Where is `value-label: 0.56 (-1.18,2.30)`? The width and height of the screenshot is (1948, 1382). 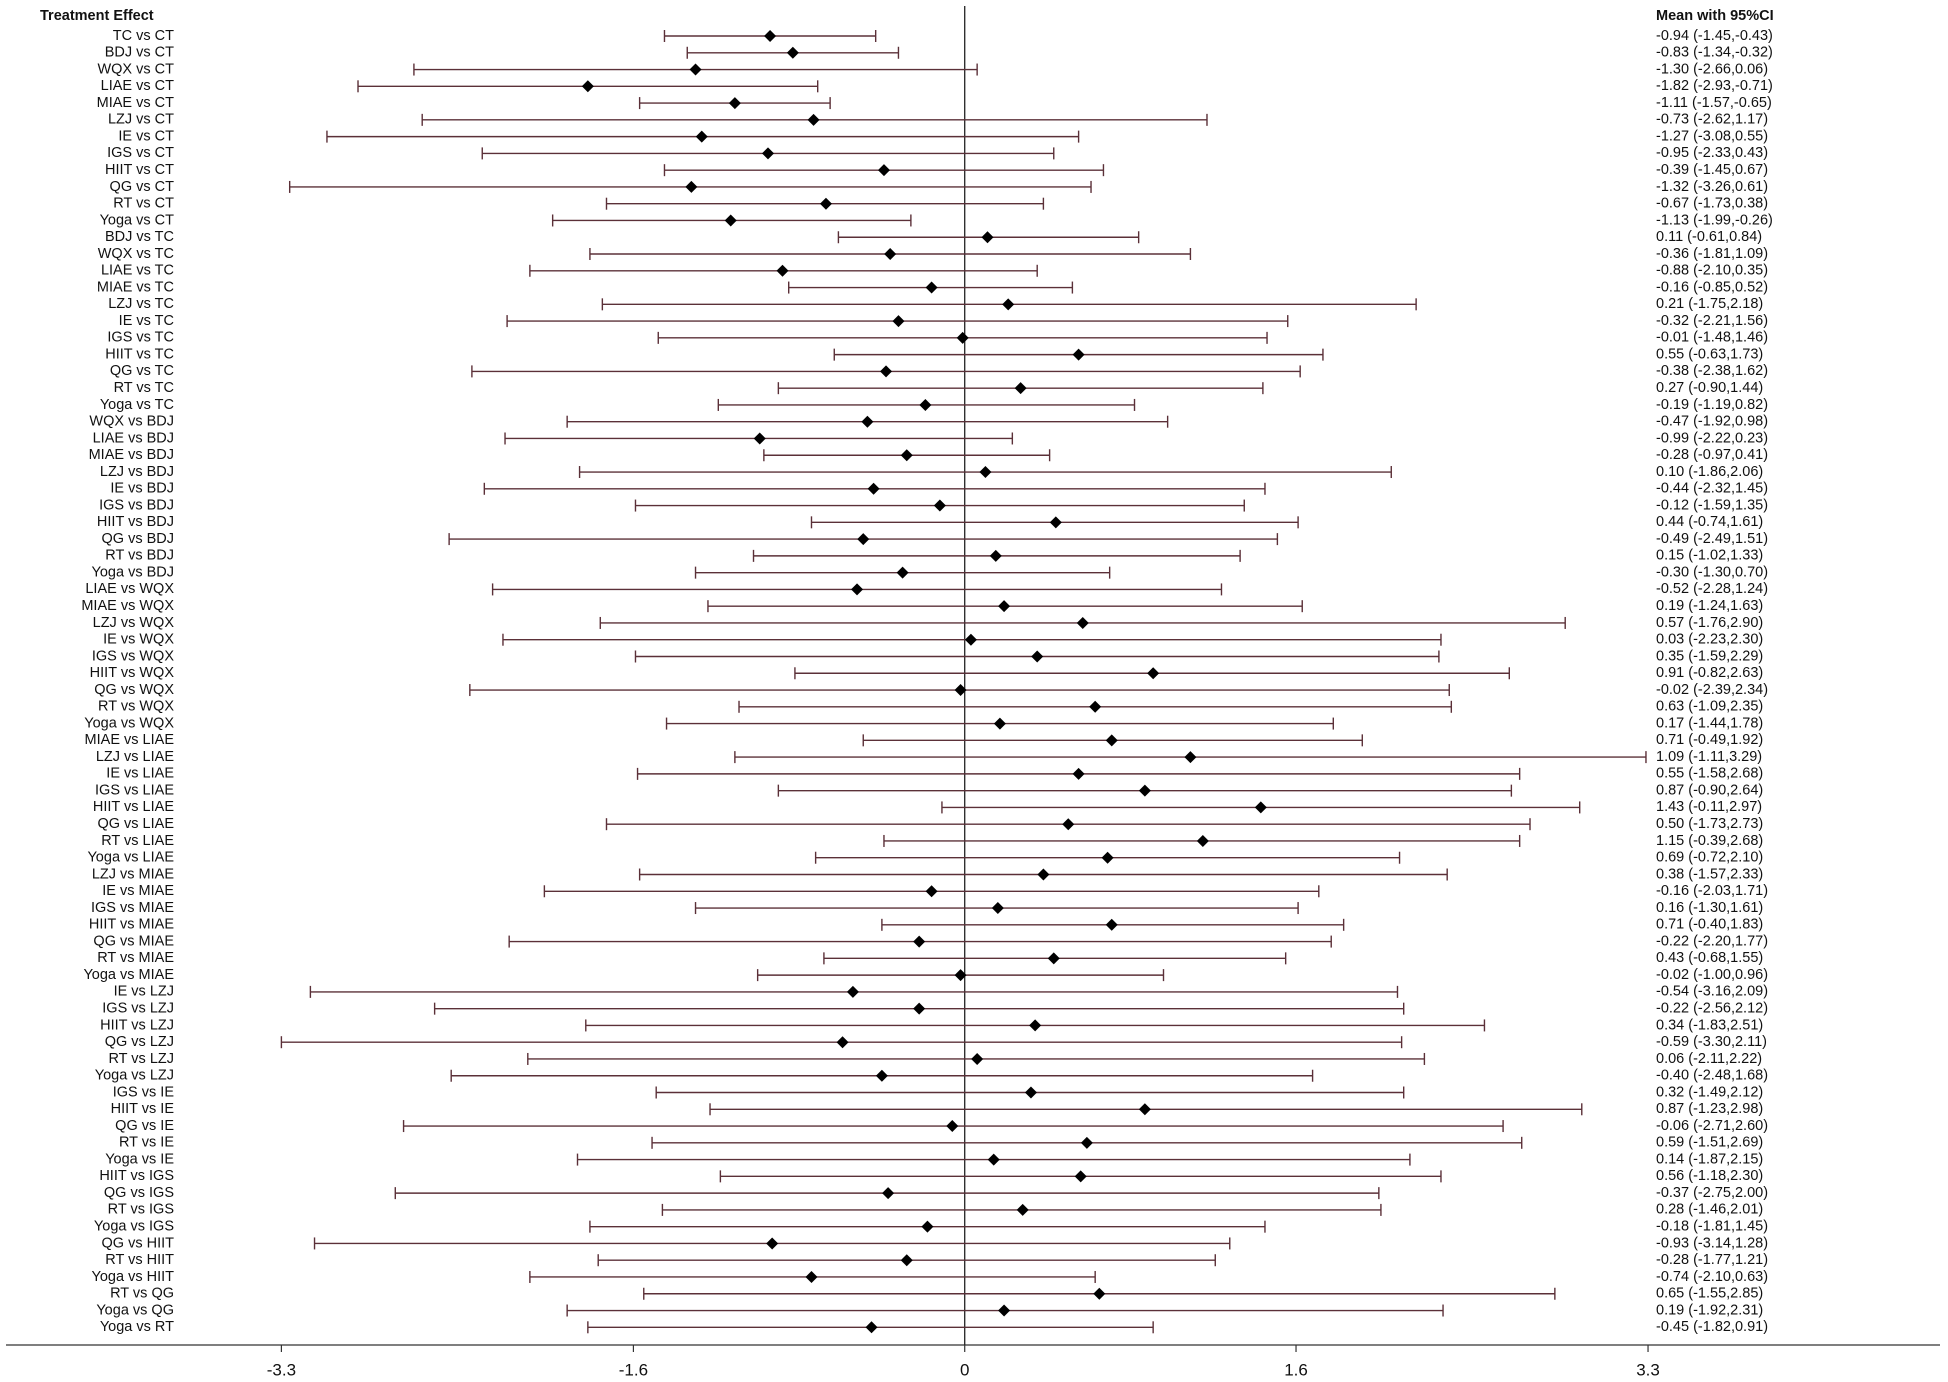
value-label: 0.56 (-1.18,2.30) is located at coordinates (1709, 1176).